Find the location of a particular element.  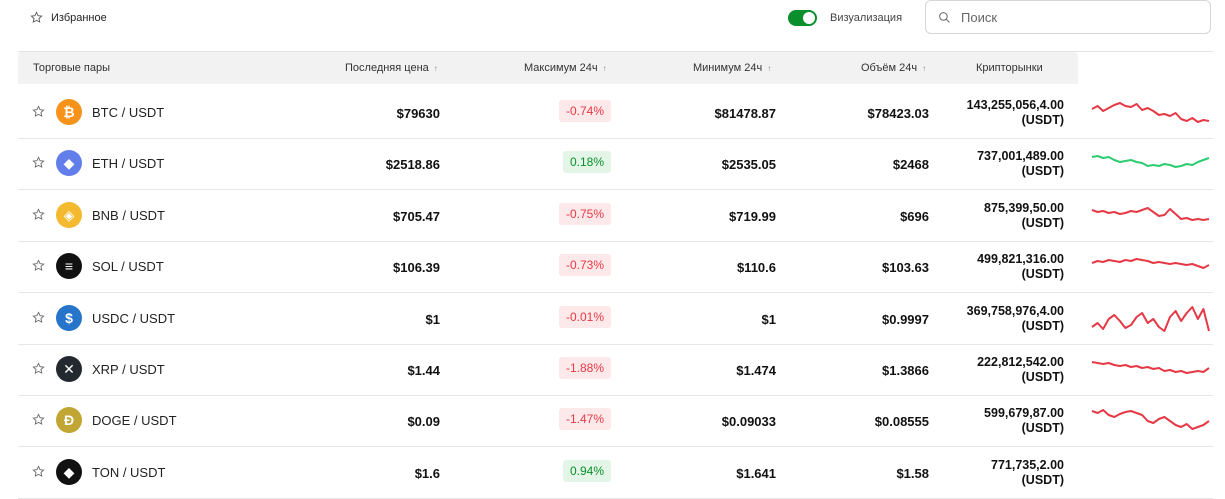

volume-24h: $1.58 is located at coordinates (912, 473).